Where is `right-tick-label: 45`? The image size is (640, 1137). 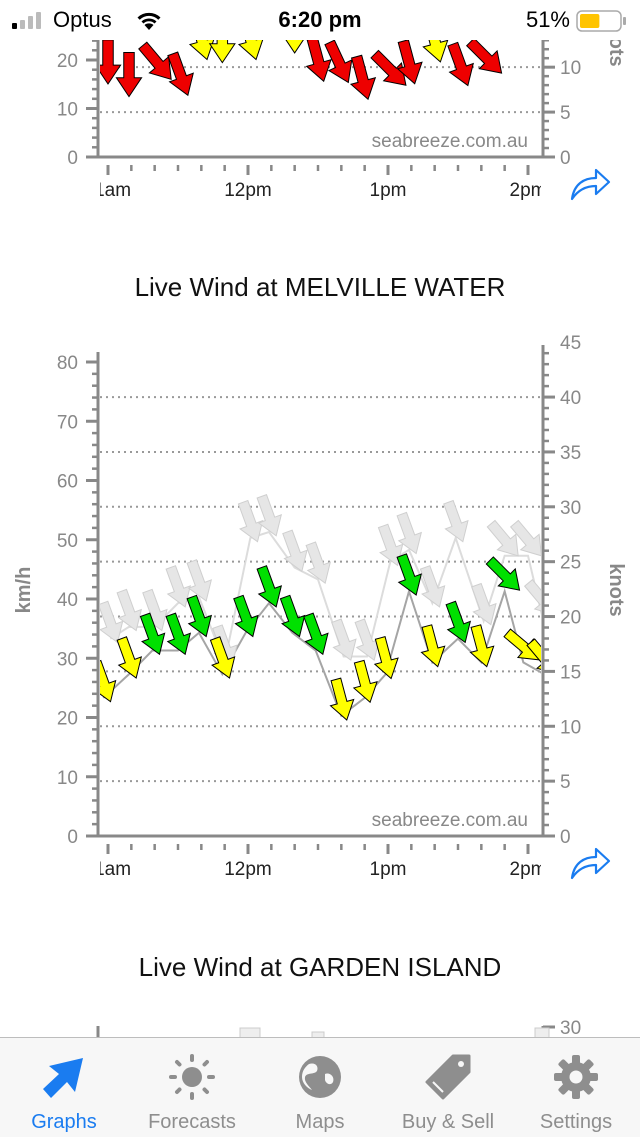
right-tick-label: 45 is located at coordinates (570, 343).